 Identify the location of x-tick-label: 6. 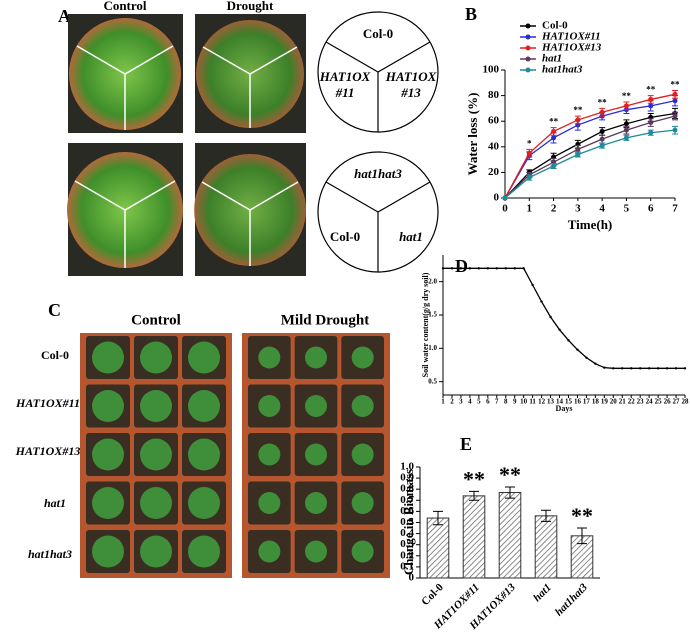
(651, 209).